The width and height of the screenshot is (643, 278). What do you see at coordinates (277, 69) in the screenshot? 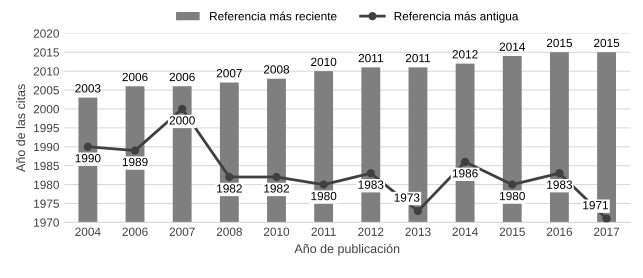
I see `data-label: 2008` at bounding box center [277, 69].